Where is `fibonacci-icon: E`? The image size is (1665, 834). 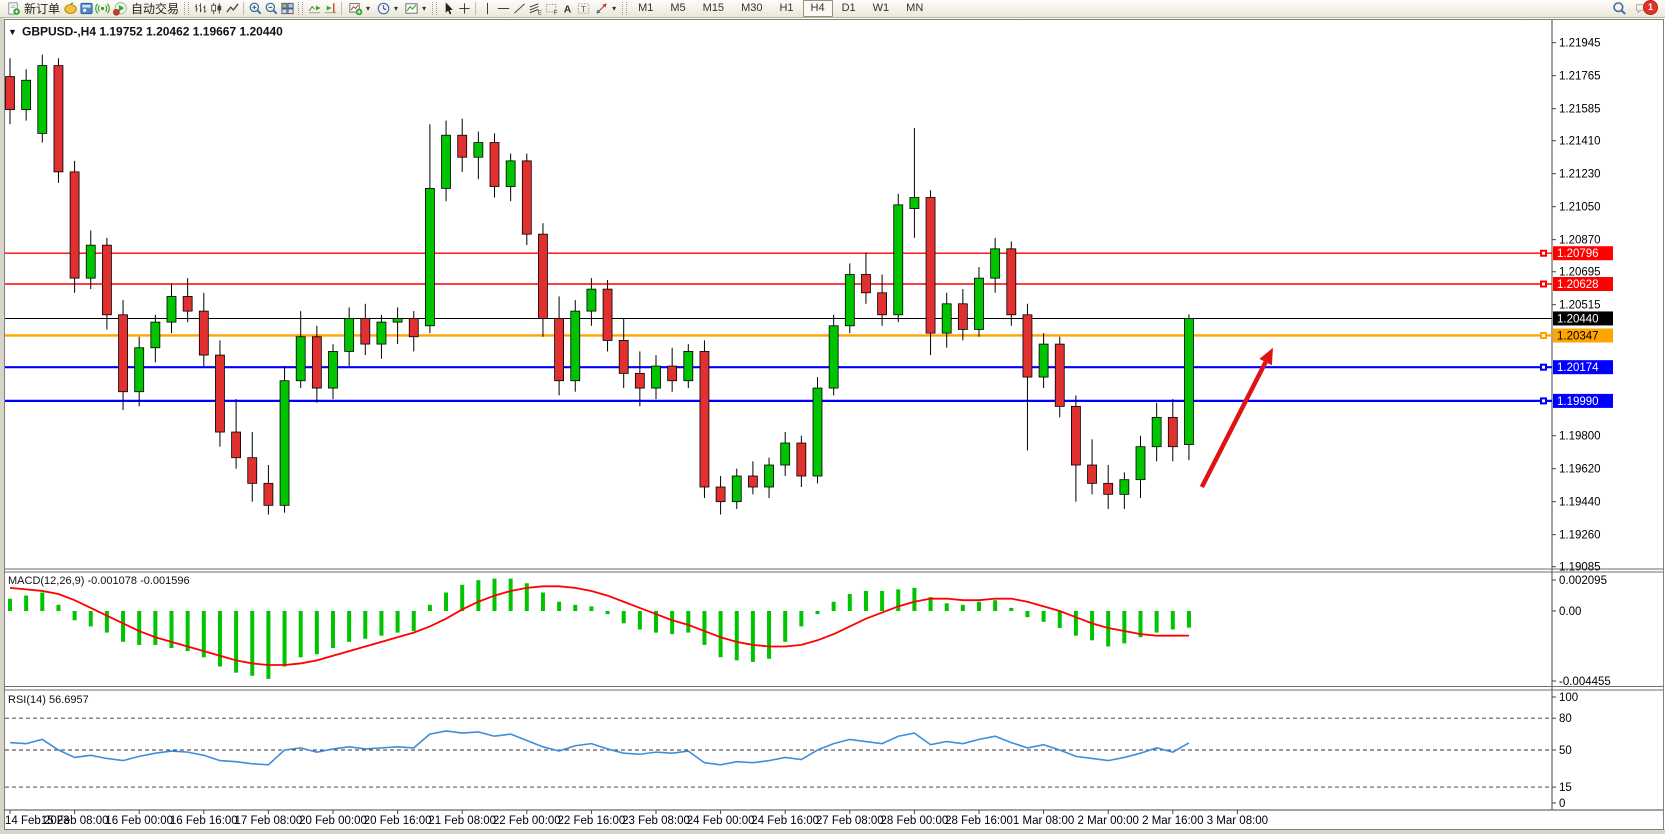 fibonacci-icon: E is located at coordinates (535, 9).